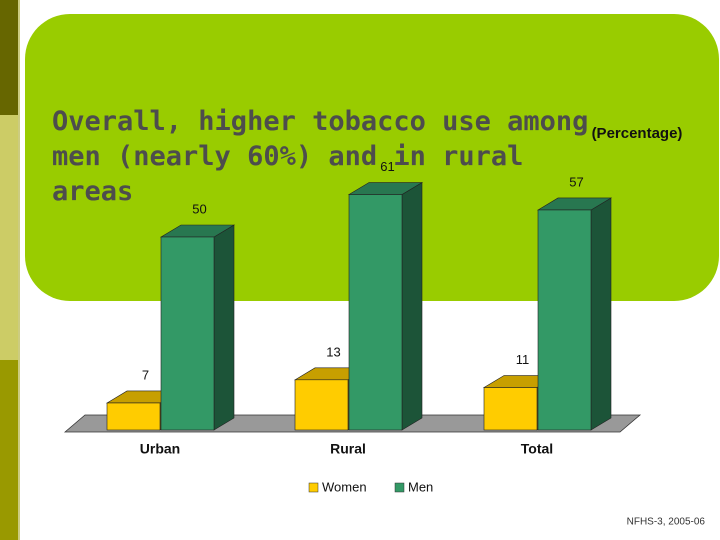 The image size is (720, 540). I want to click on source-note: NFHS-3, 2005-06, so click(666, 522).